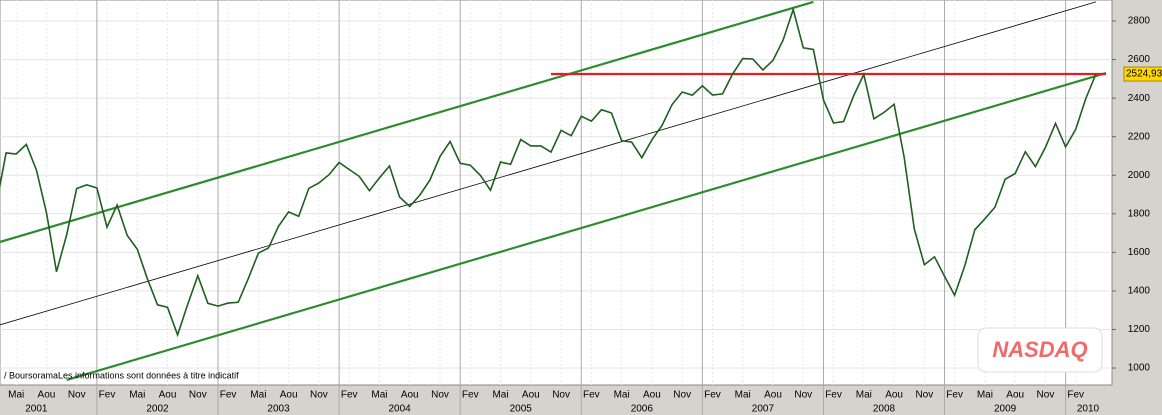  Describe the element at coordinates (1139, 368) in the screenshot. I see `y-tick-label: 1000` at that location.